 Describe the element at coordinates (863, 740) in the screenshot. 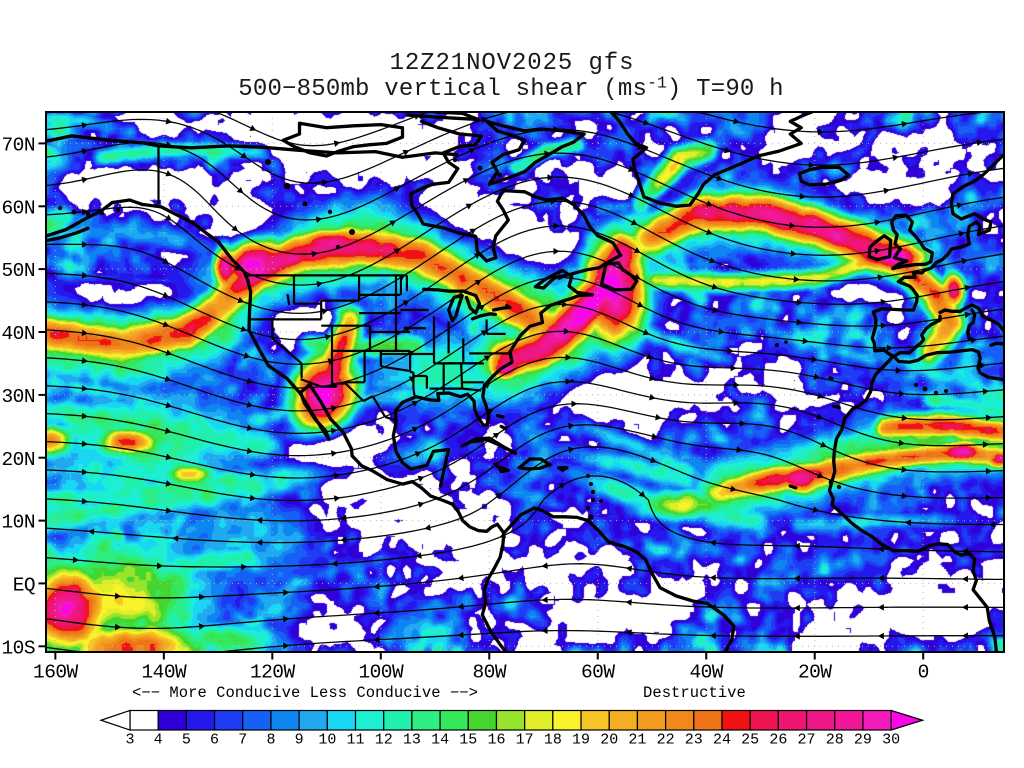

I see `svg-text: 29` at that location.